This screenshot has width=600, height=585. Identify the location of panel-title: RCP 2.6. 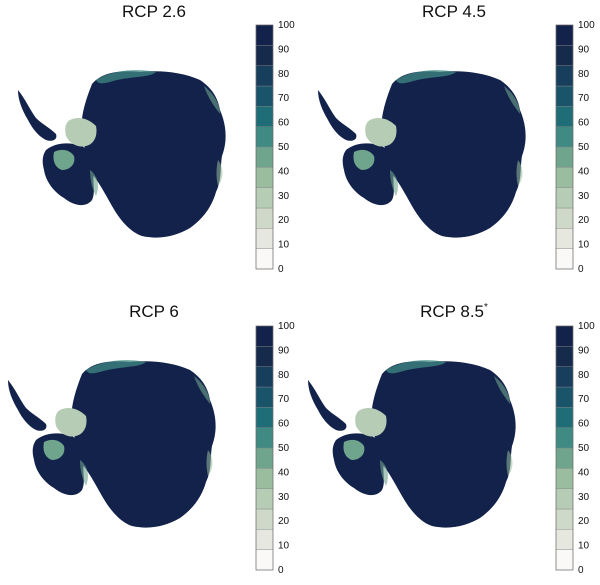
(154, 11).